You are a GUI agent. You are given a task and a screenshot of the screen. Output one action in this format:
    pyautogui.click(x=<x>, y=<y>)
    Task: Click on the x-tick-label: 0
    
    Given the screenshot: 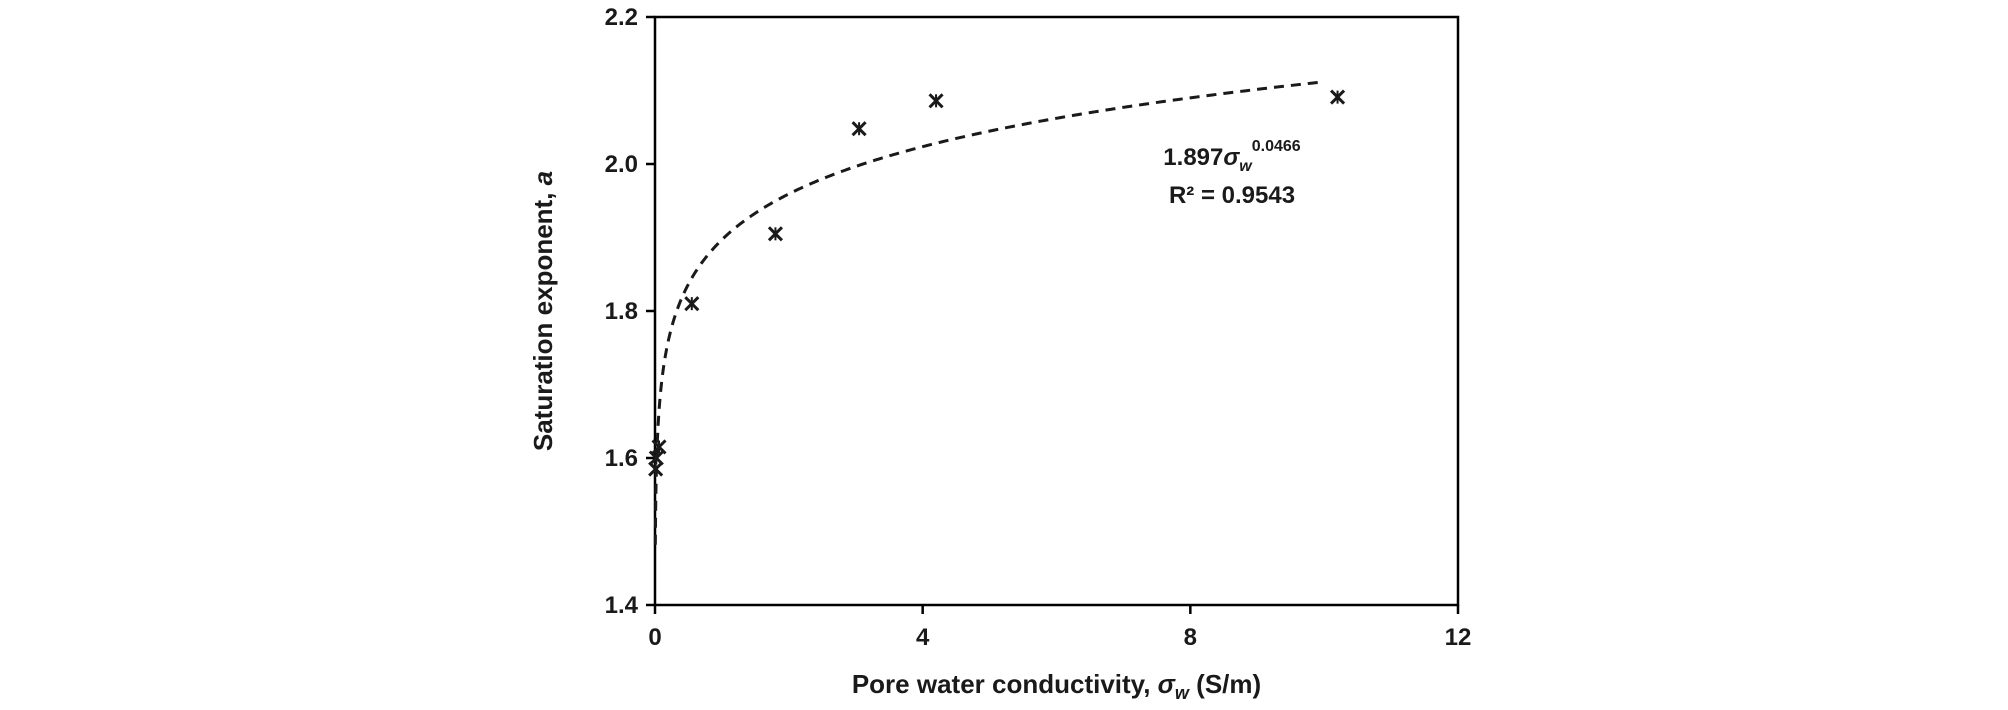 What is the action you would take?
    pyautogui.click(x=654, y=637)
    